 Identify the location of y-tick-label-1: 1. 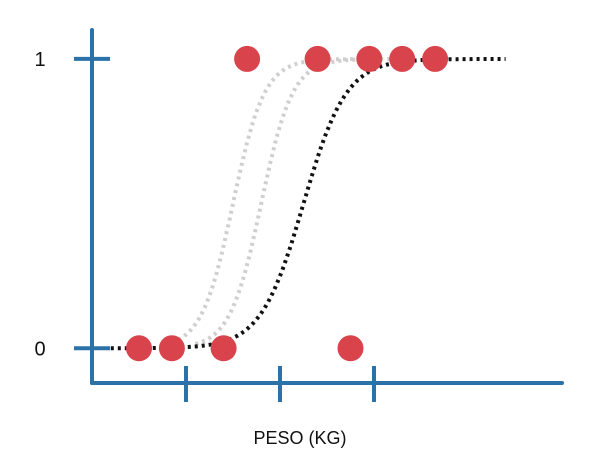
(39, 60).